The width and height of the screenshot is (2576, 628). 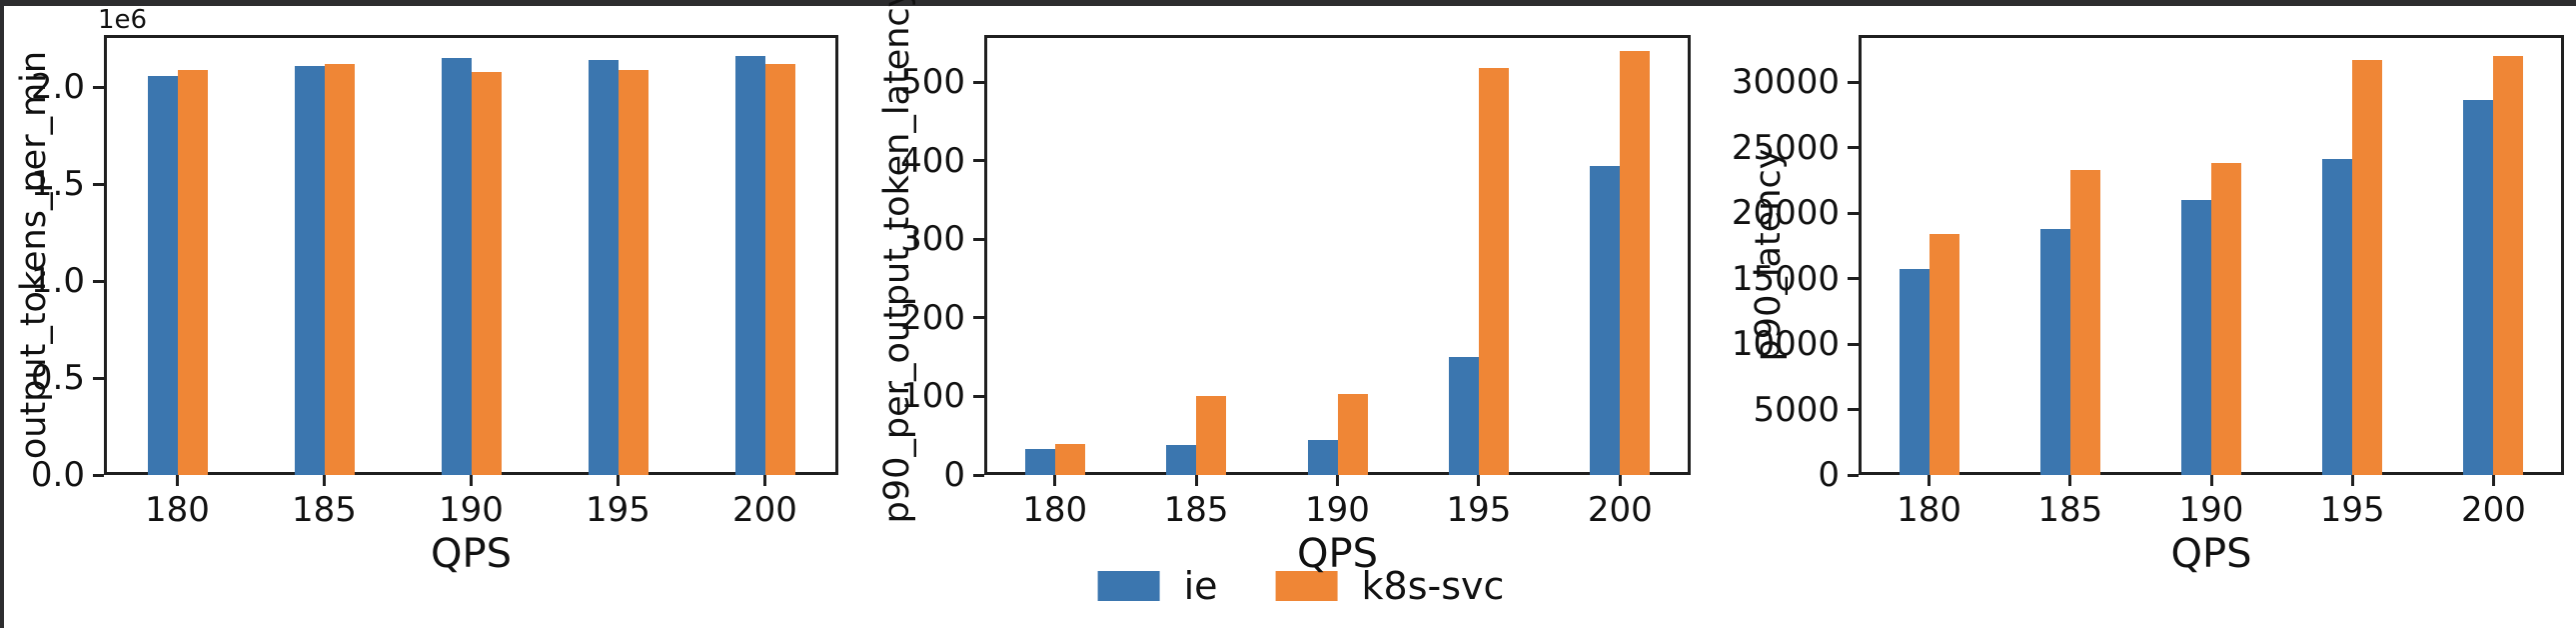 I want to click on legend-item-ie: ie, so click(x=1157, y=586).